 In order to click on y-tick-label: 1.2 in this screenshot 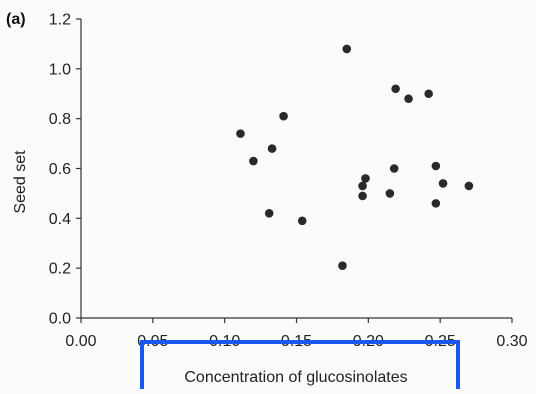, I will do `click(60, 20)`.